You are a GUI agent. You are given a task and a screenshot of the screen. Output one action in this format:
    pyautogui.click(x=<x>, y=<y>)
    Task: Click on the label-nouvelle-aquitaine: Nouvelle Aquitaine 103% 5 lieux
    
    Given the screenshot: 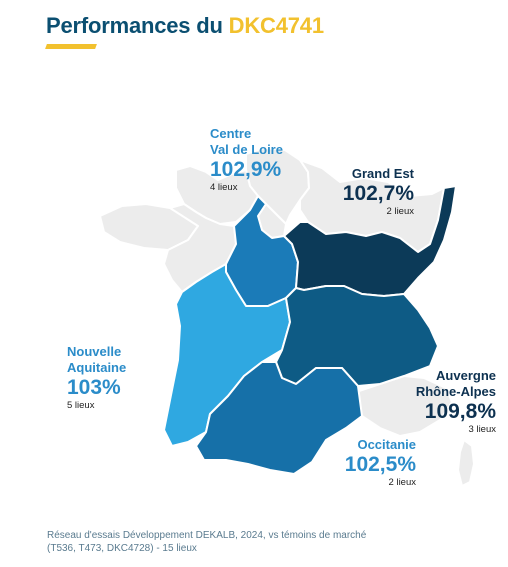 What is the action you would take?
    pyautogui.click(x=96, y=378)
    